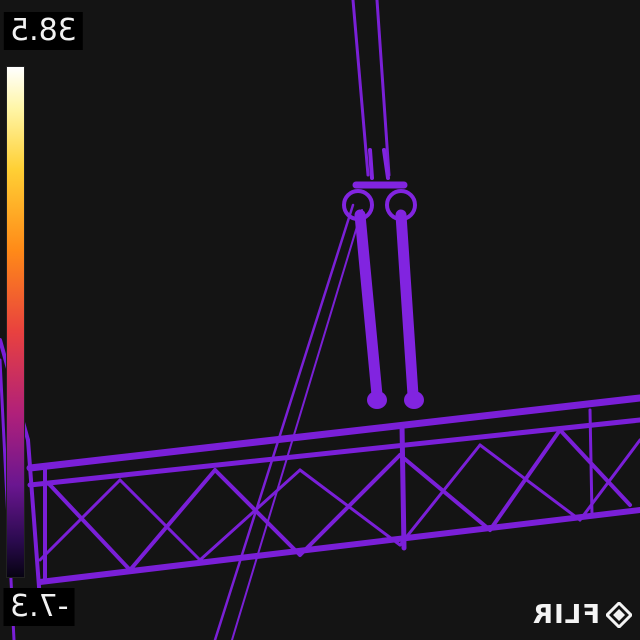 The image size is (640, 640). What do you see at coordinates (15, 322) in the screenshot?
I see `temperature-scale-bar` at bounding box center [15, 322].